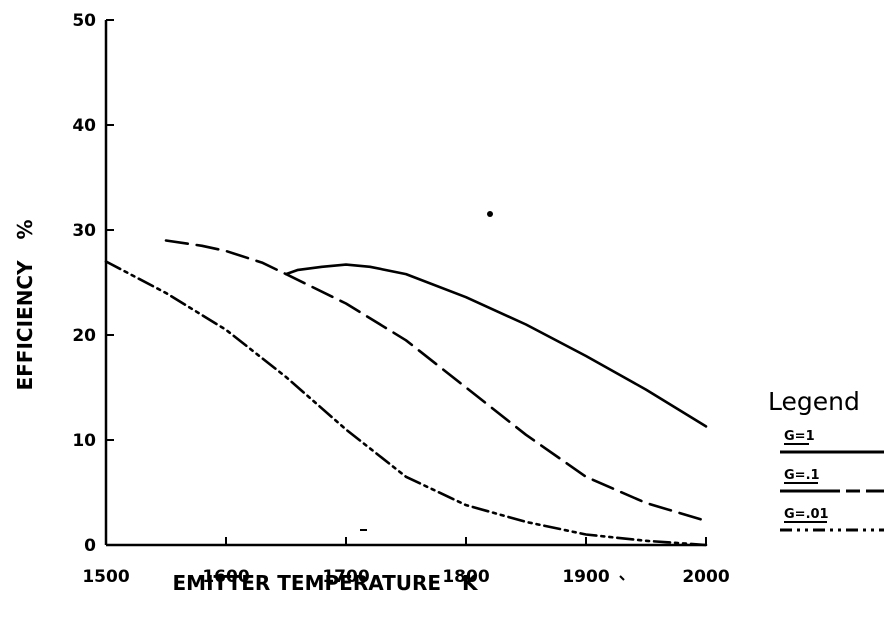 The width and height of the screenshot is (886, 625). I want to click on y-tick-label: 10, so click(84, 441).